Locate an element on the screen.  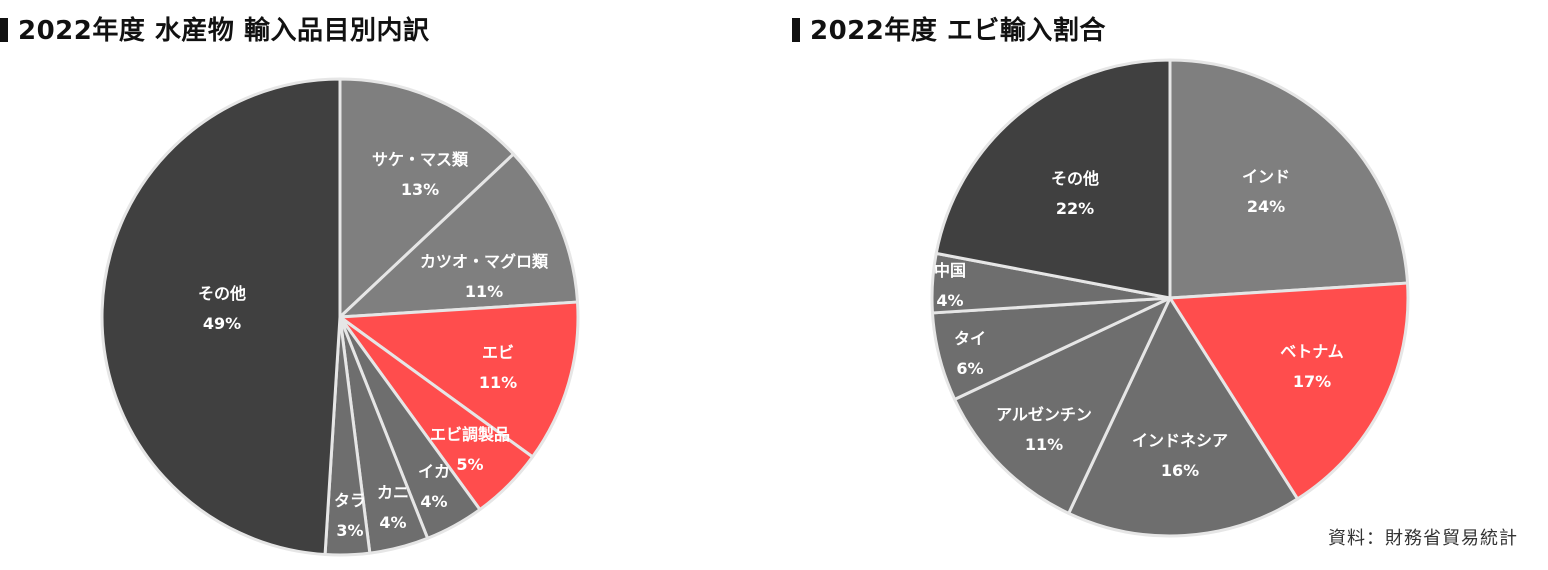
slice-label: インド is located at coordinates (1266, 176).